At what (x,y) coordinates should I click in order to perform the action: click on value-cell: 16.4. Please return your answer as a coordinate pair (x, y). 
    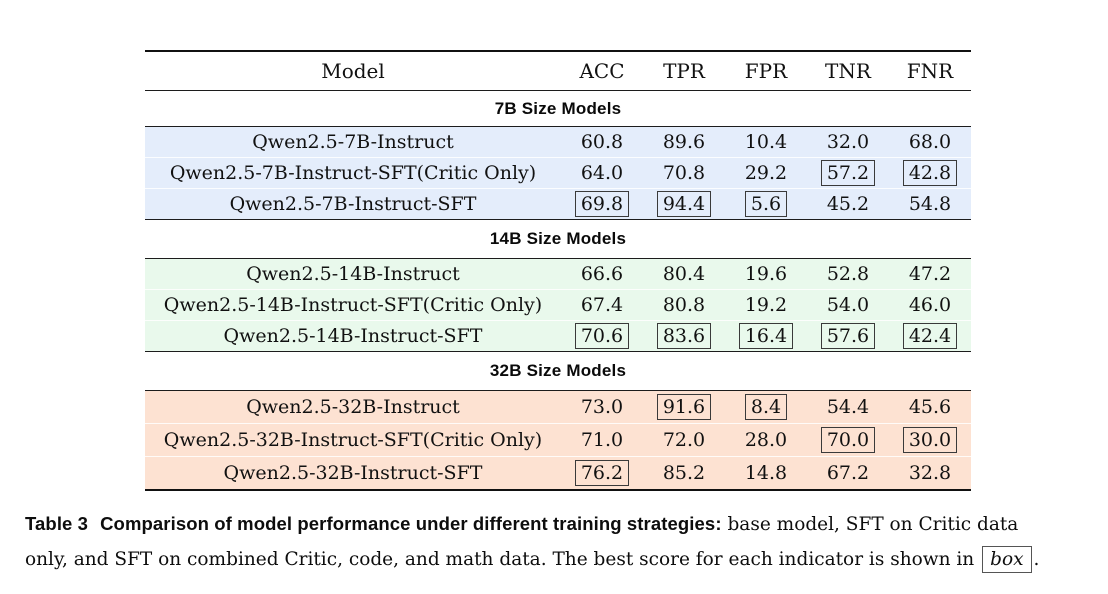
    Looking at the image, I should click on (766, 336).